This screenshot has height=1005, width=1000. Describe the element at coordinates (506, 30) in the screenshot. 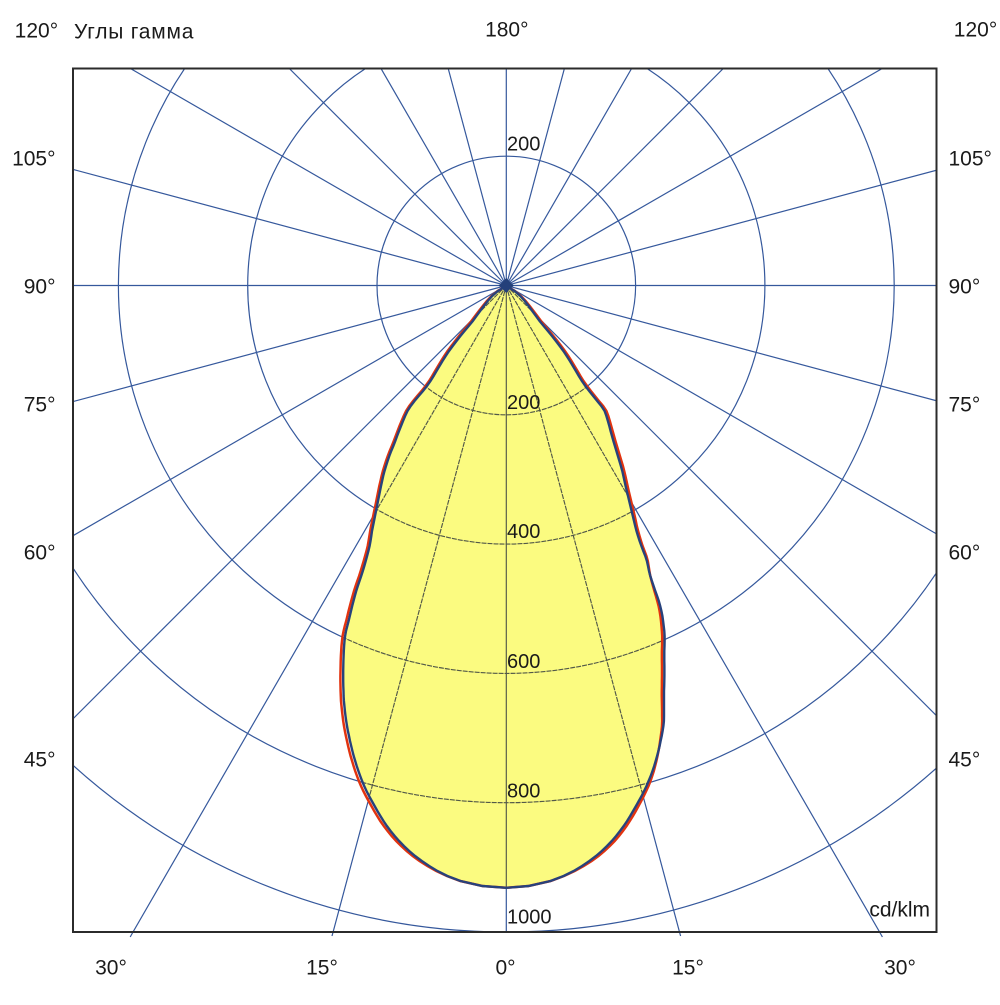

I see `svg-text: 180°` at that location.